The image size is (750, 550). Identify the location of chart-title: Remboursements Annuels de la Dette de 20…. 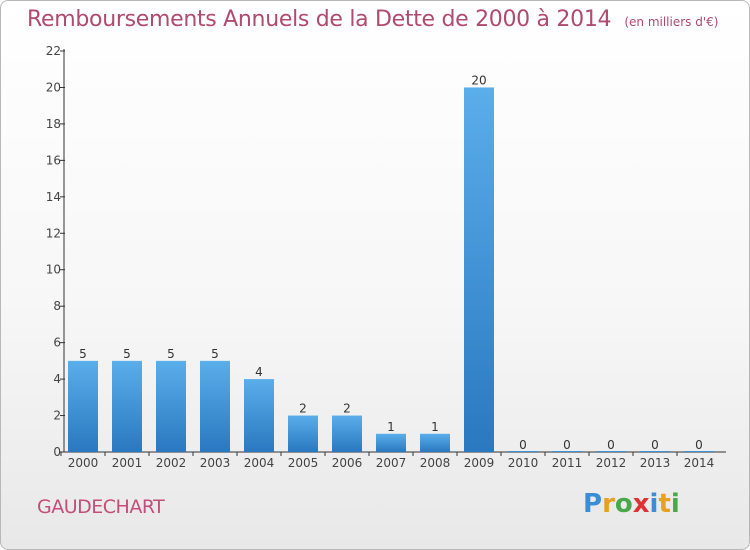
(319, 19).